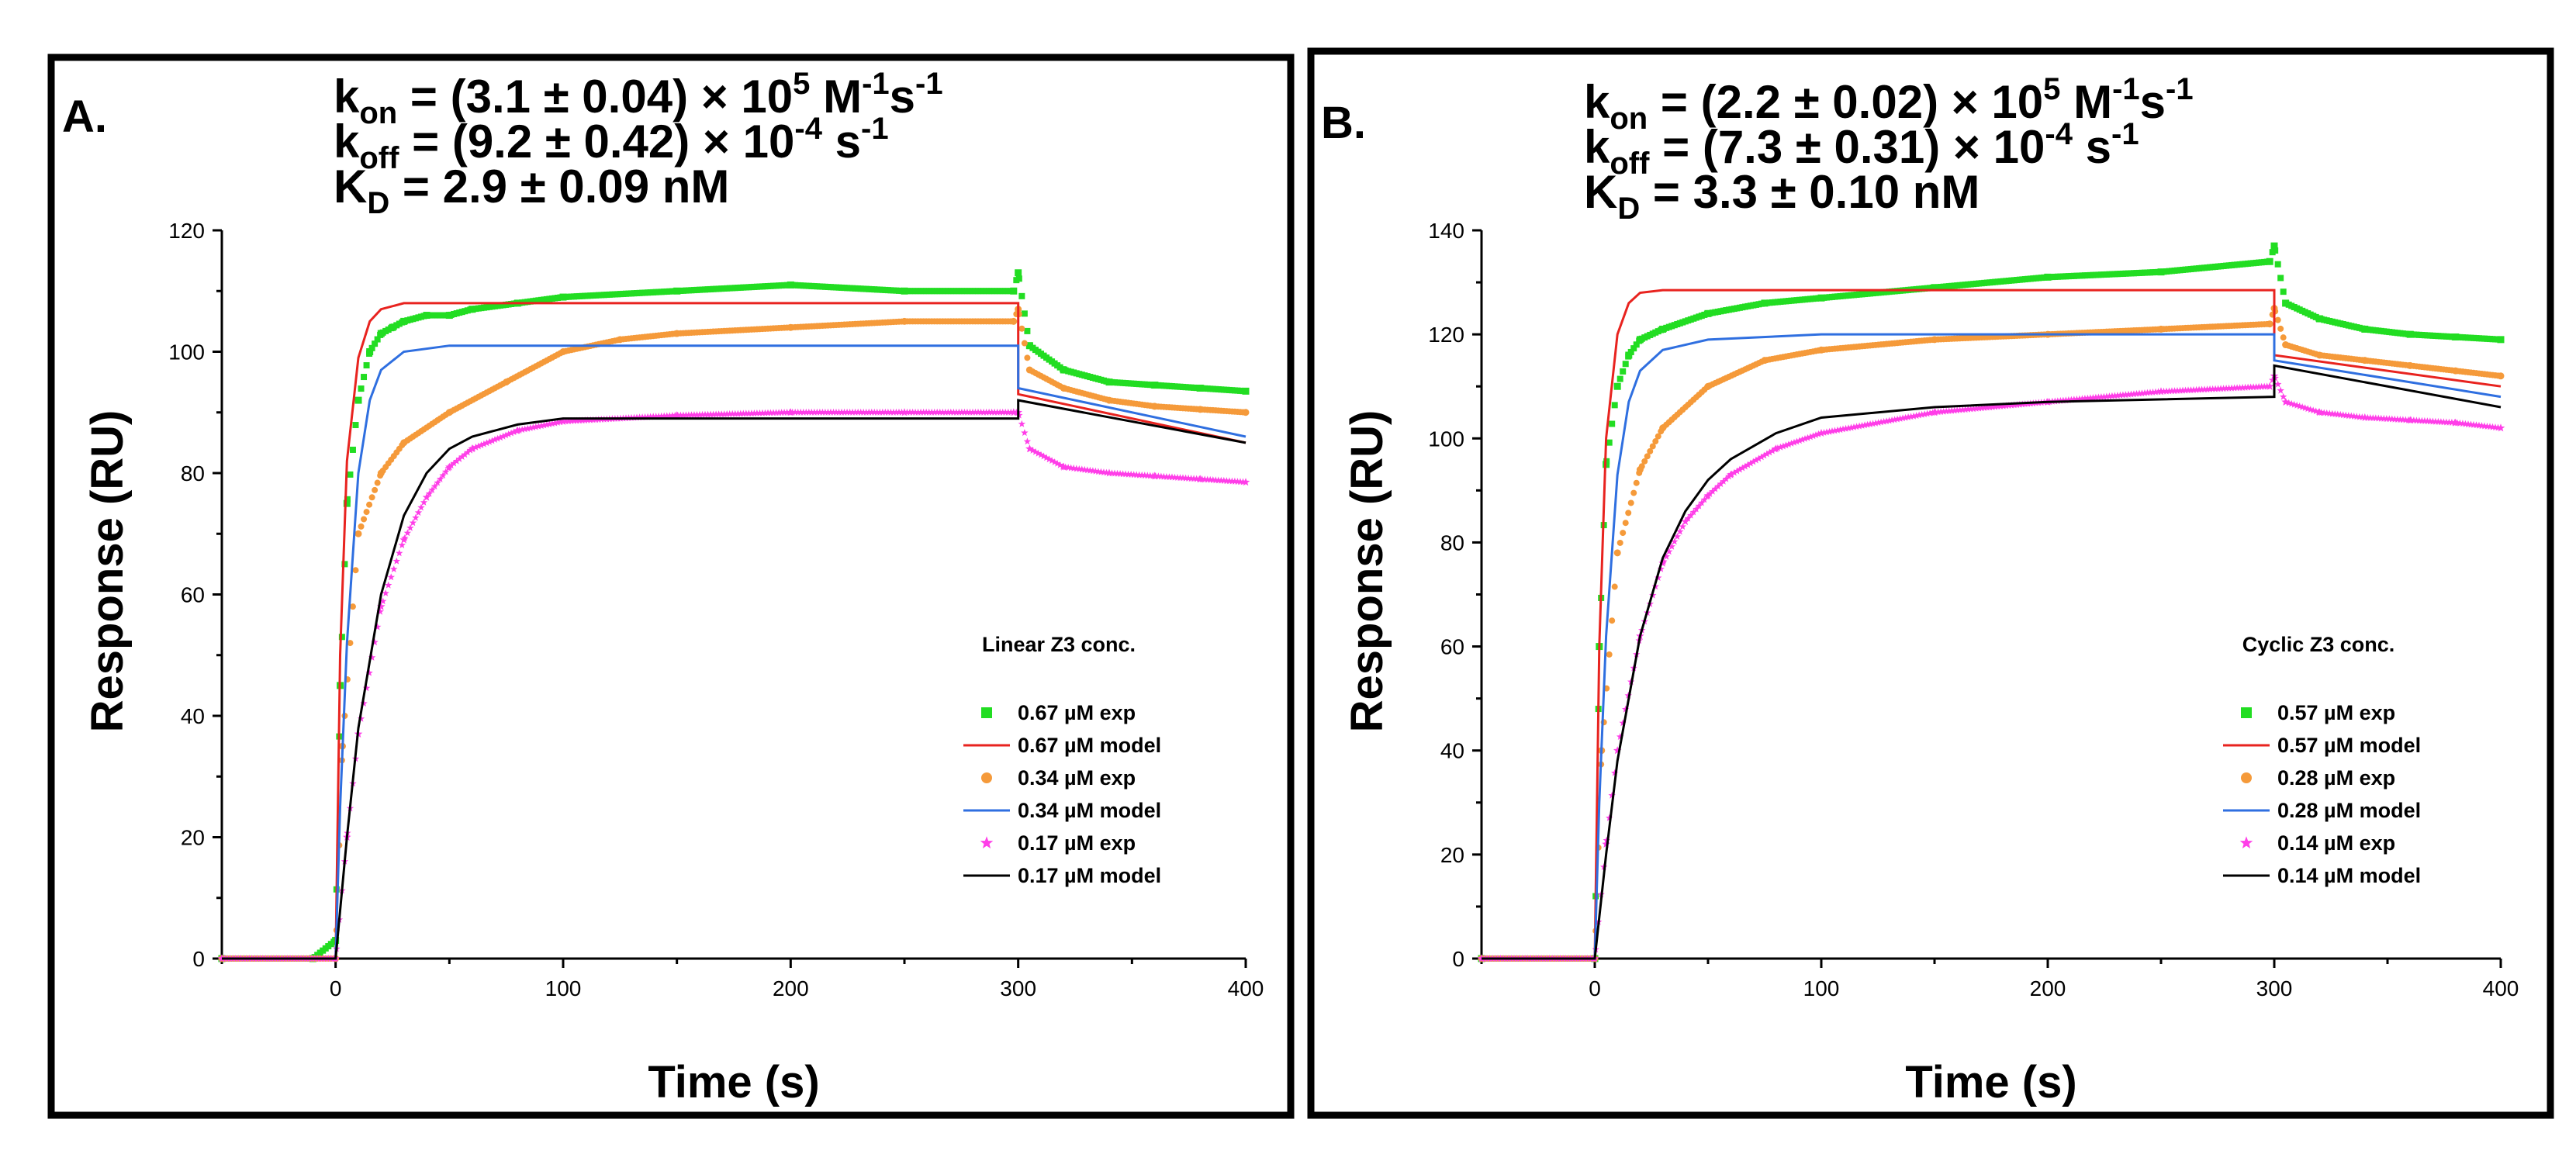 This screenshot has width=2576, height=1161. What do you see at coordinates (986, 777) in the screenshot?
I see `legend-marker` at bounding box center [986, 777].